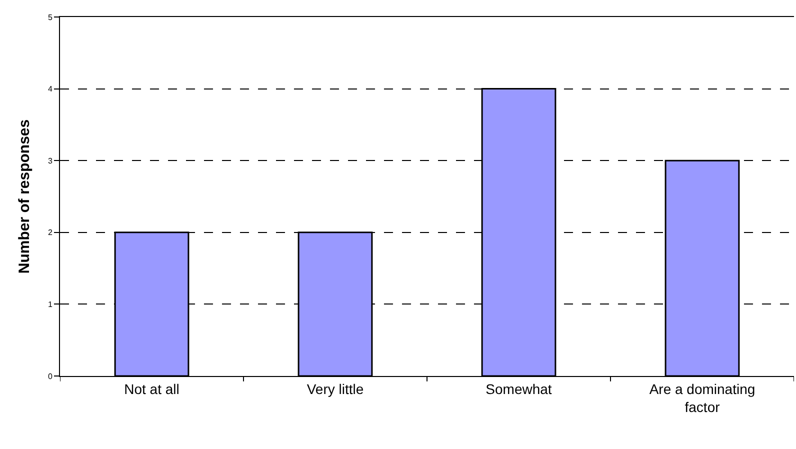 The width and height of the screenshot is (796, 449). What do you see at coordinates (50, 376) in the screenshot?
I see `y-tick-label: 0` at bounding box center [50, 376].